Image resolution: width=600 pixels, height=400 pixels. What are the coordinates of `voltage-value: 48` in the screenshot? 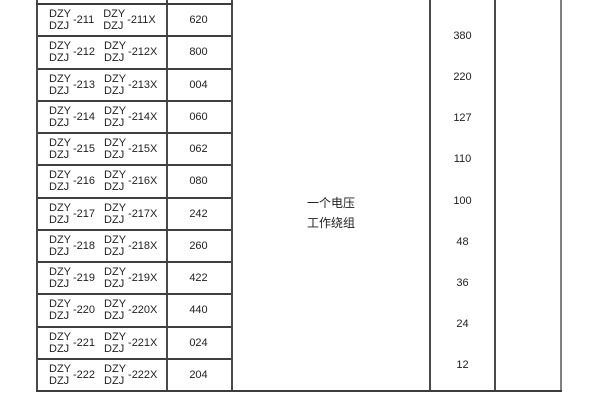 It's located at (462, 241).